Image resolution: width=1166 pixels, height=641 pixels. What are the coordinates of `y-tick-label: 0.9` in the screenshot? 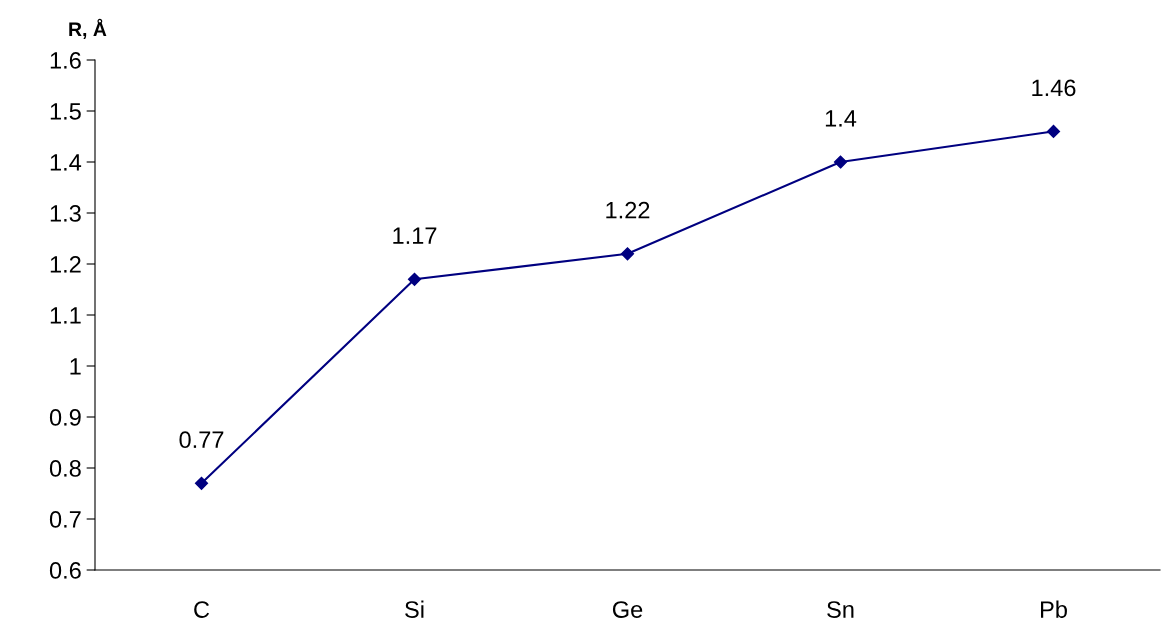 It's located at (65, 417).